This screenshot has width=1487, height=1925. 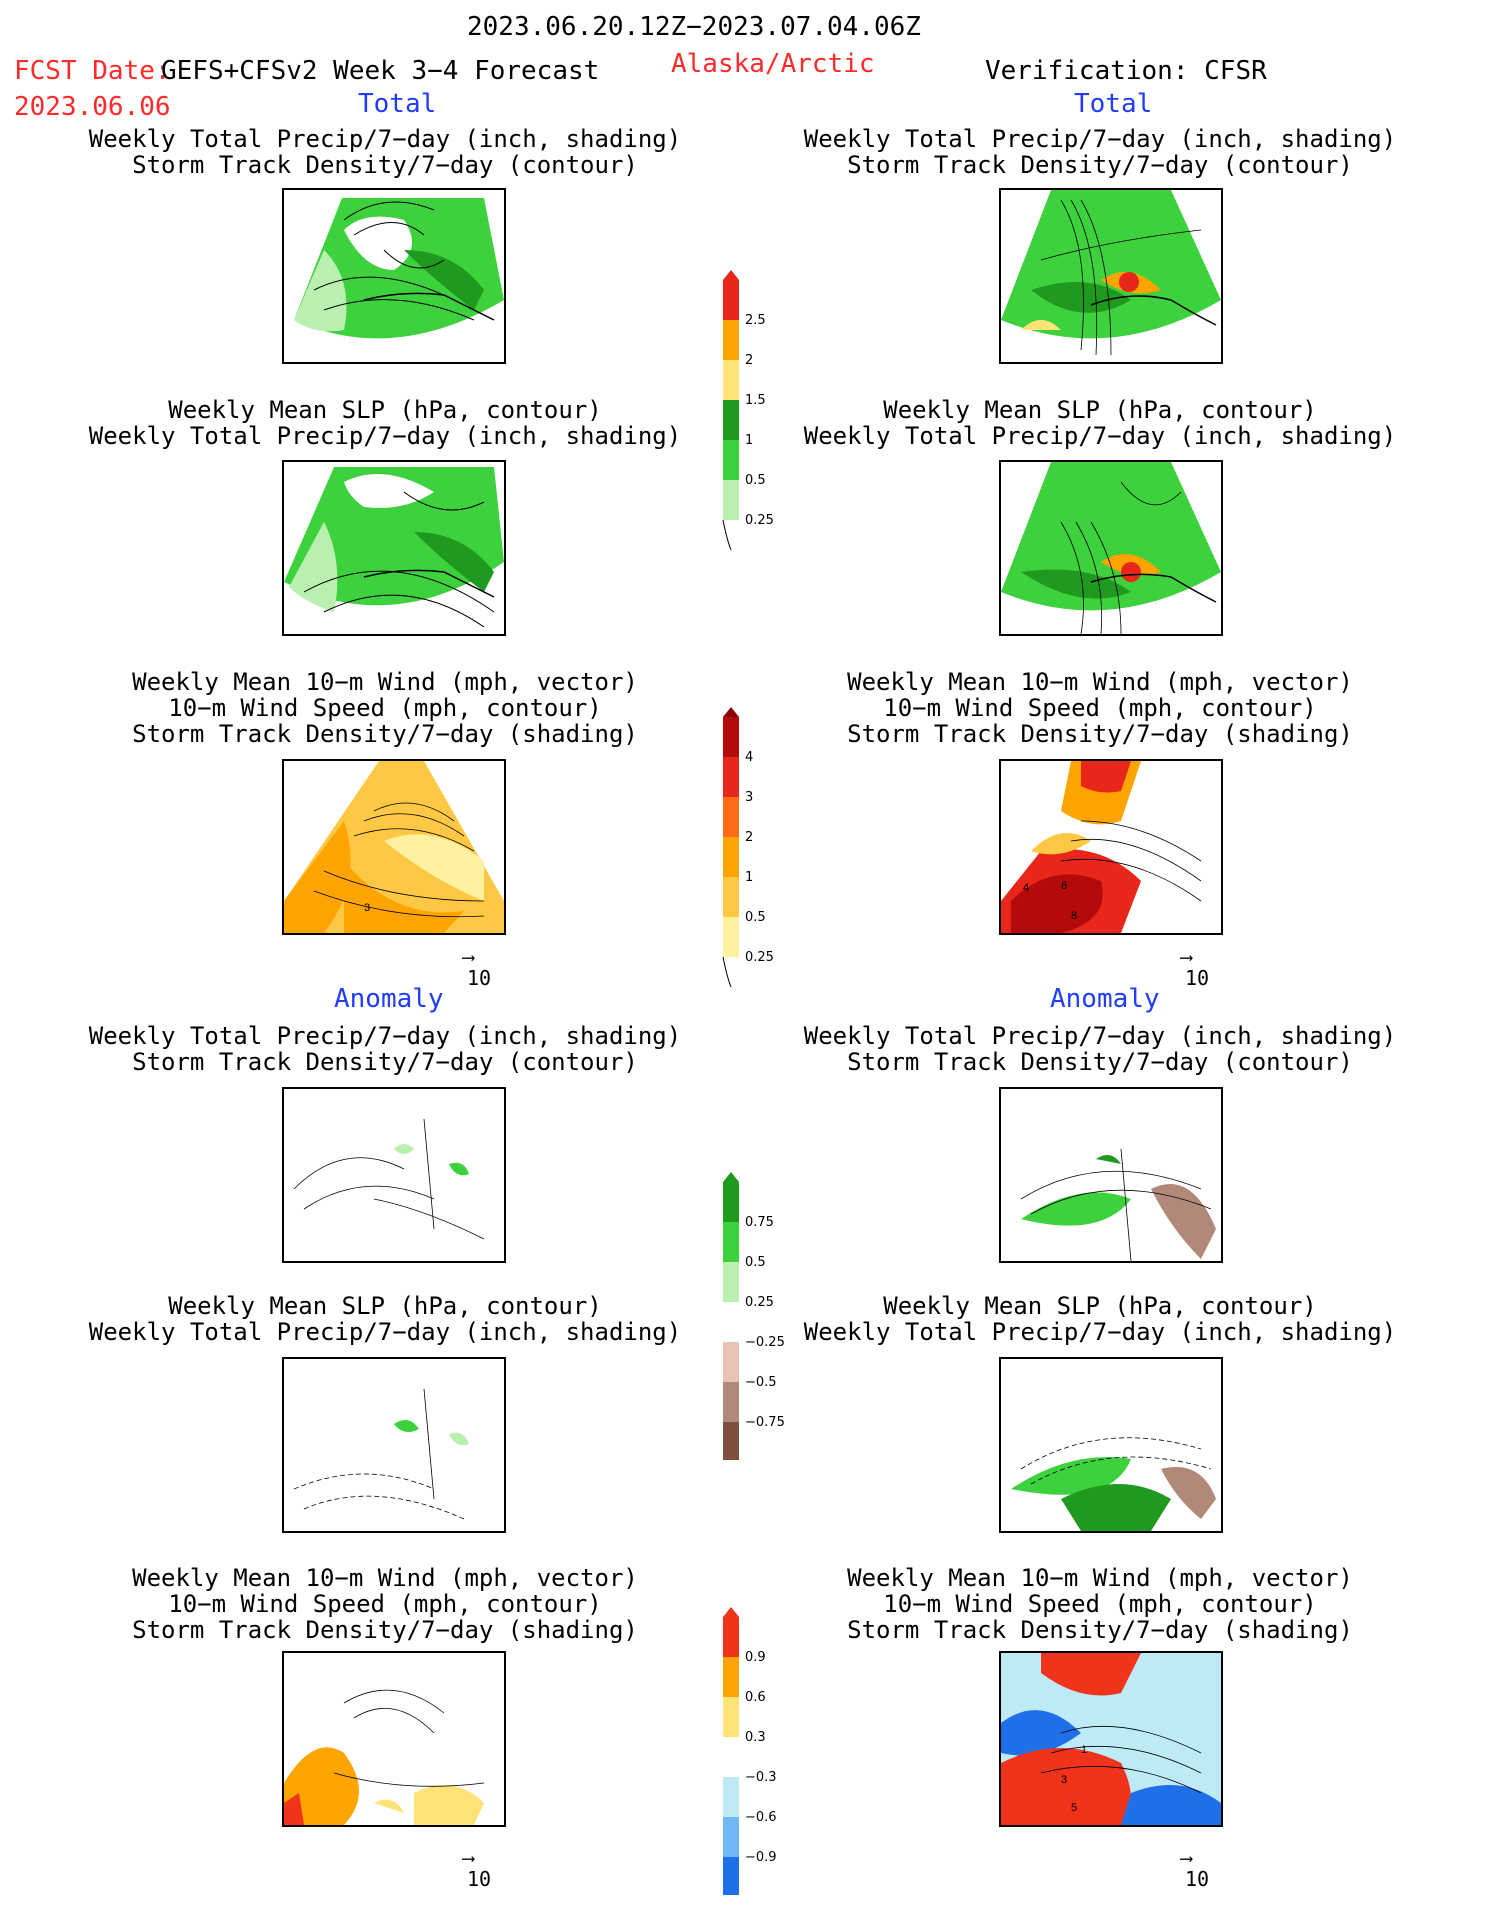 I want to click on section-anomaly-left: Anomaly, so click(x=389, y=999).